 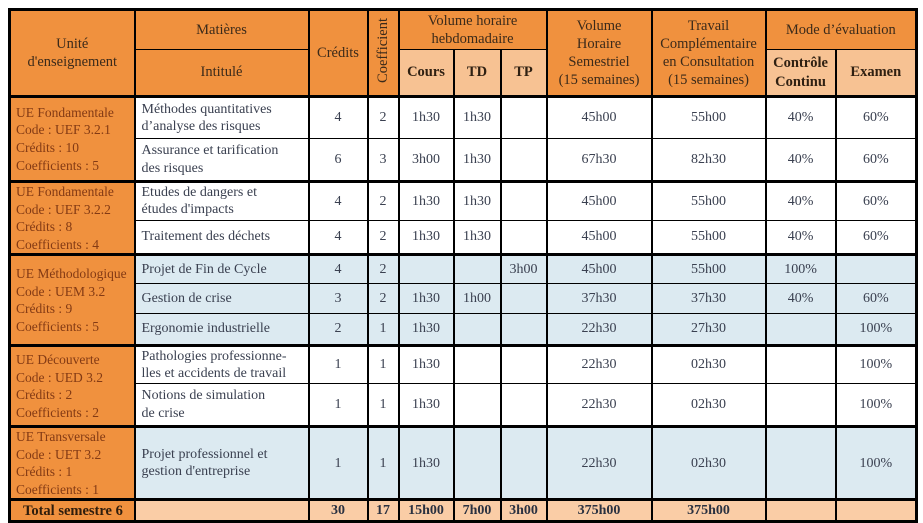 I want to click on cours-cell, so click(x=426, y=269).